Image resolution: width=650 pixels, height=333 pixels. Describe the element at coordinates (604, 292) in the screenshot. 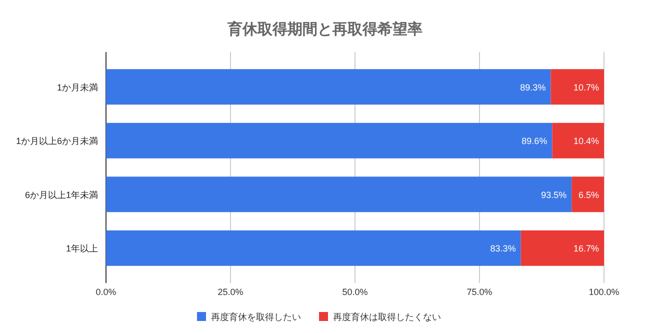

I see `x-tick-label: 100.0%` at that location.